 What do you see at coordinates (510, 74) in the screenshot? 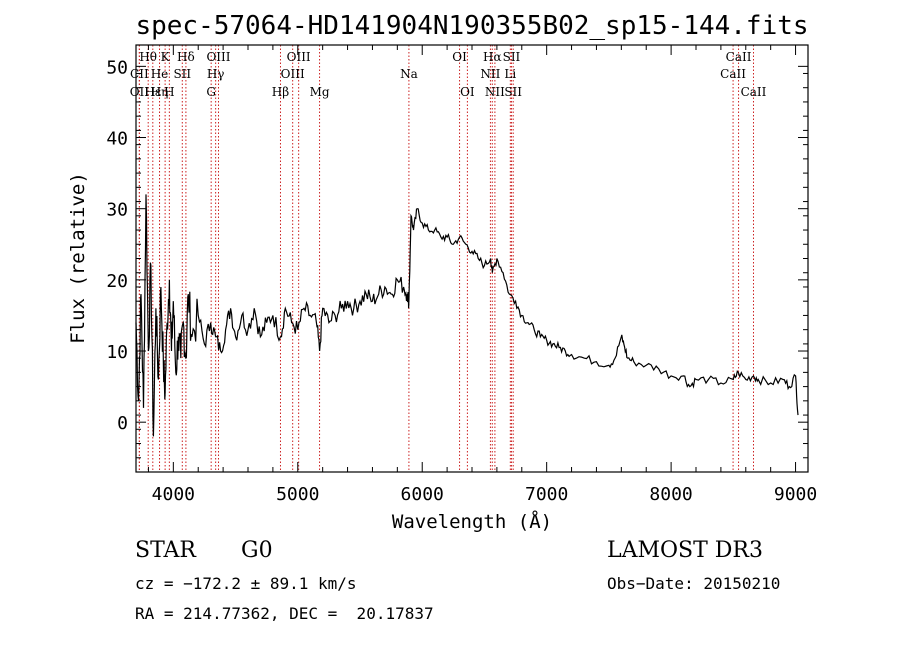
I see `spectral-line-label: Li` at bounding box center [510, 74].